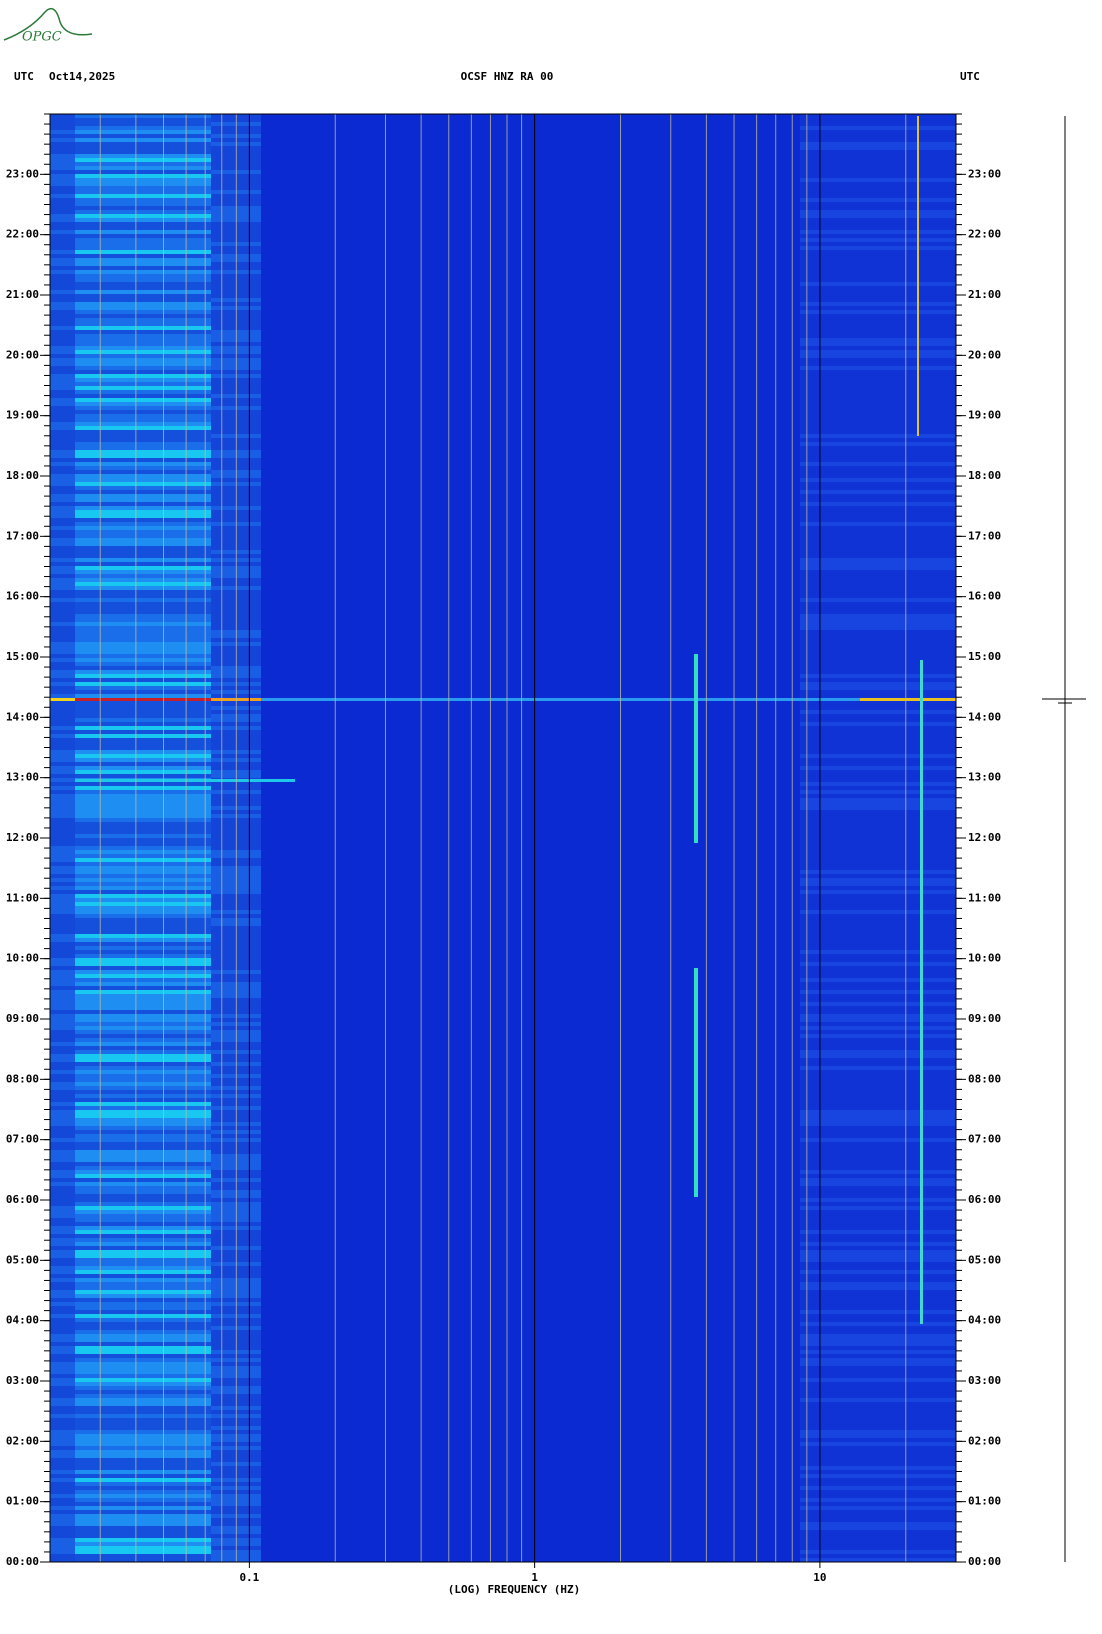 The image size is (1102, 1634). I want to click on y-tick-label-right: 03:00, so click(984, 1380).